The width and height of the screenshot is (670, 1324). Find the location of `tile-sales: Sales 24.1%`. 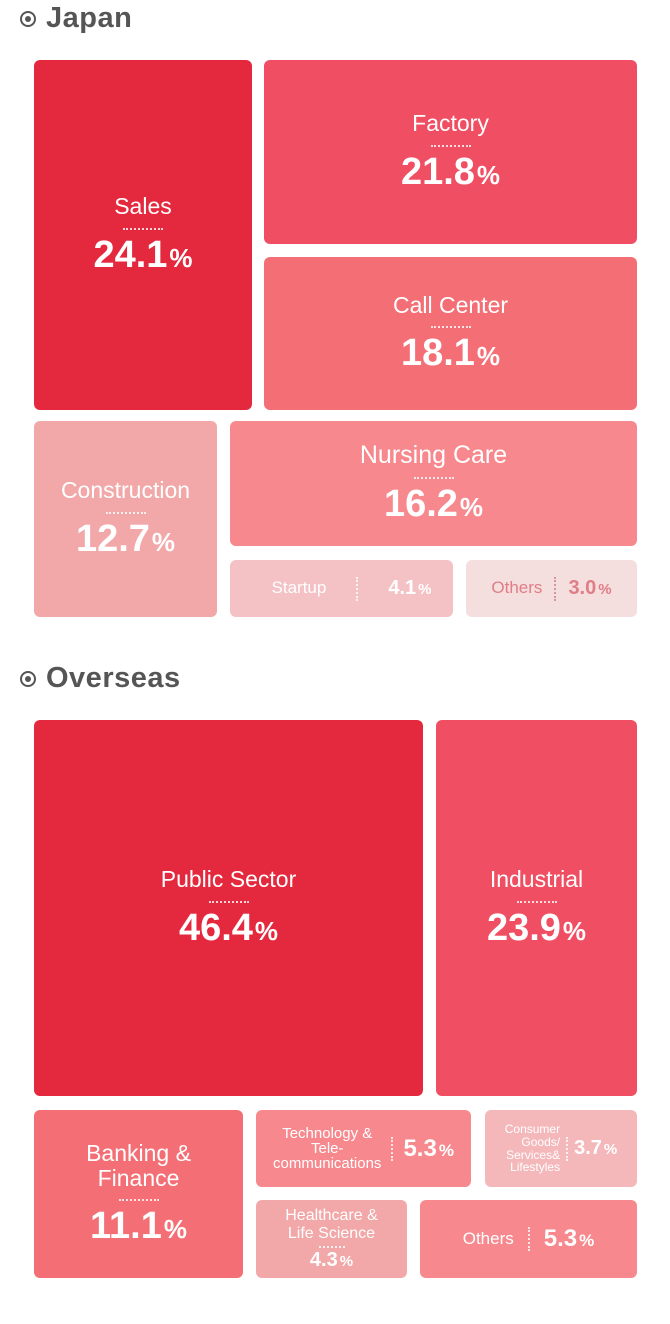

tile-sales: Sales 24.1% is located at coordinates (143, 235).